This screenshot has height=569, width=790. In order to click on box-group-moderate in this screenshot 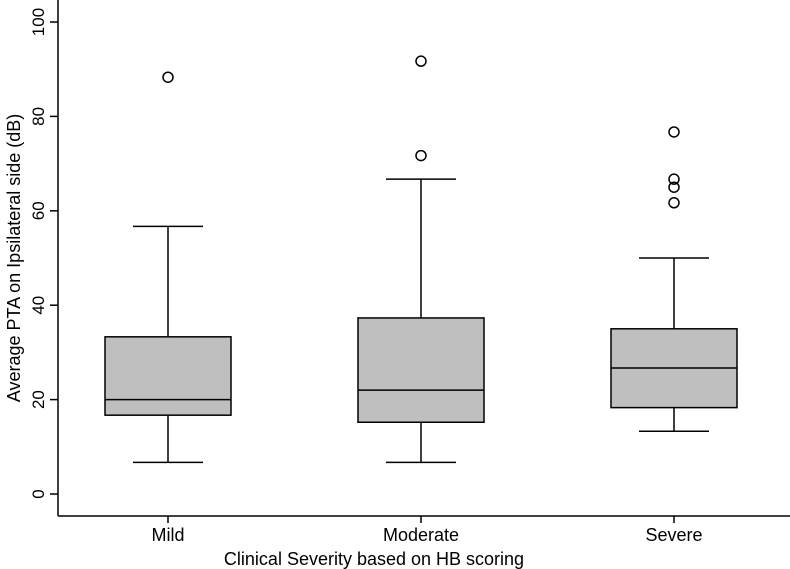, I will do `click(421, 259)`.